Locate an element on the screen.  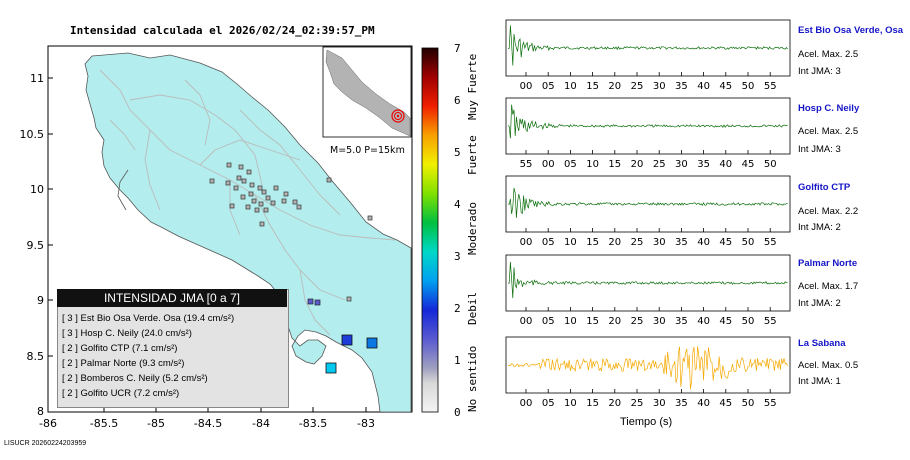
station-acel: Acel. Max. 2.2 is located at coordinates (828, 211).